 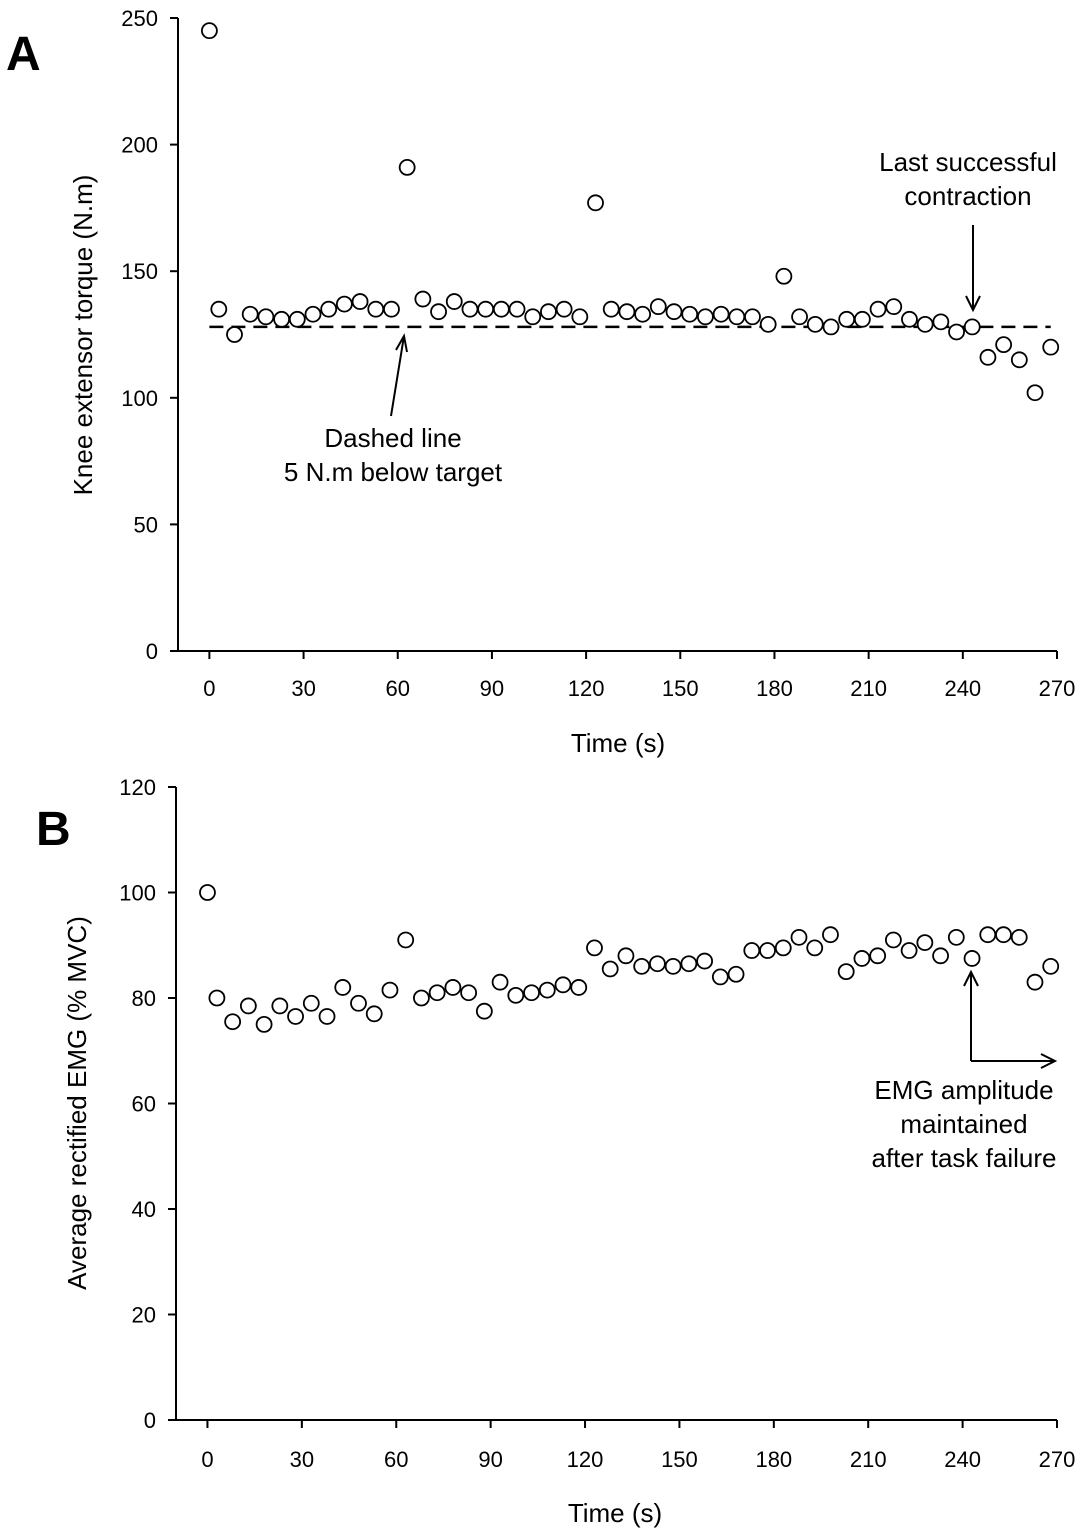 What do you see at coordinates (152, 651) in the screenshot?
I see `a-y-tick-label: 0` at bounding box center [152, 651].